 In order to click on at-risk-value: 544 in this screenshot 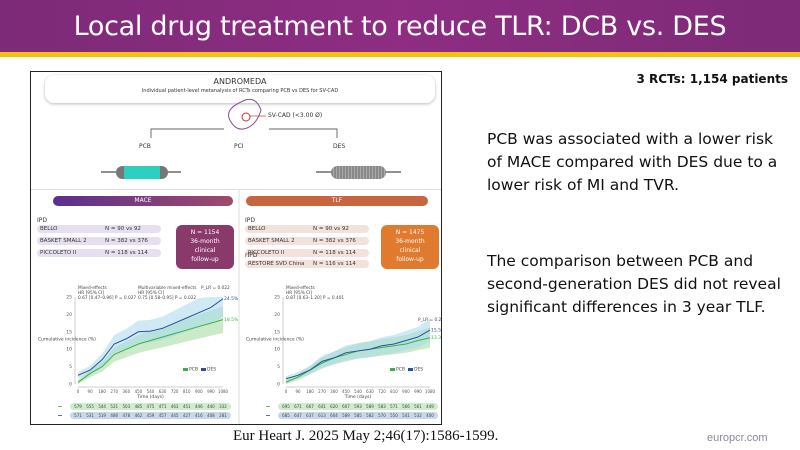, I will do `click(102, 406)`.